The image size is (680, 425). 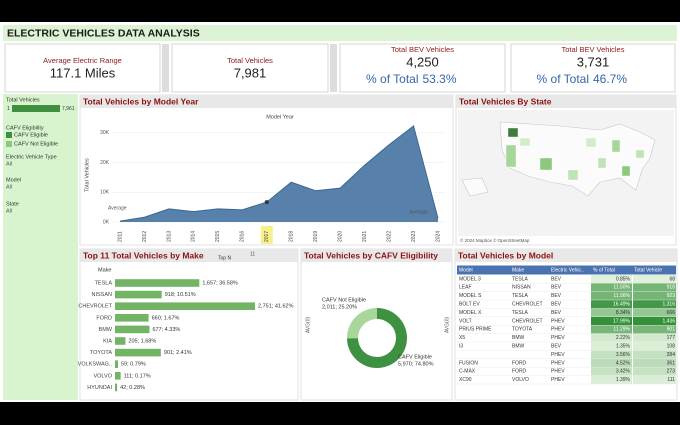 What do you see at coordinates (593, 61) in the screenshot?
I see `kpi-value: 3,731` at bounding box center [593, 61].